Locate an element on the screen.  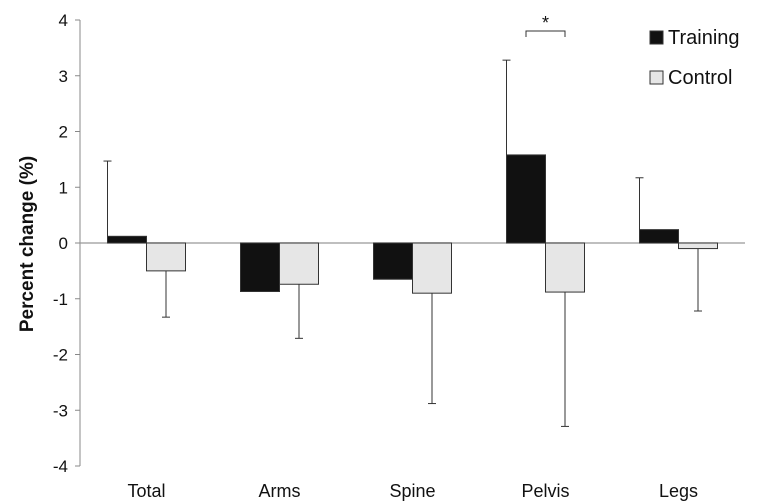
annotations: * is located at coordinates (545, 25).